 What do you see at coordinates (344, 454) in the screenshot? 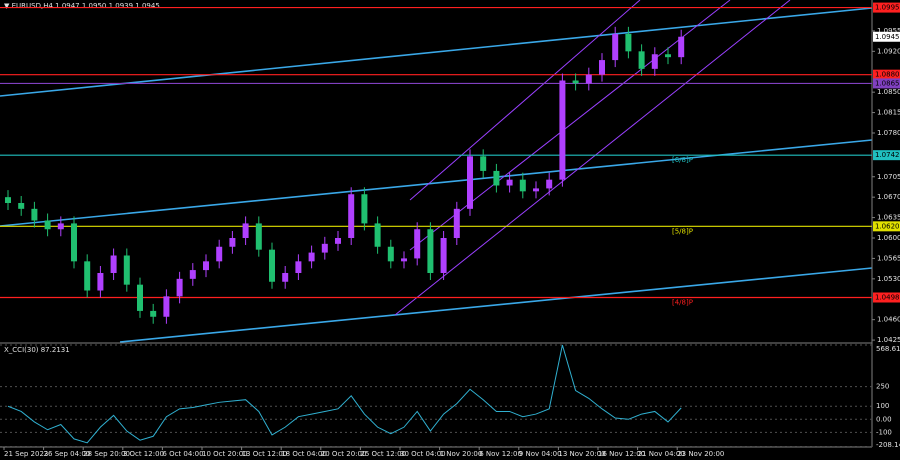
I see `x-tick-label: 20 Oct 20:00` at bounding box center [344, 454].